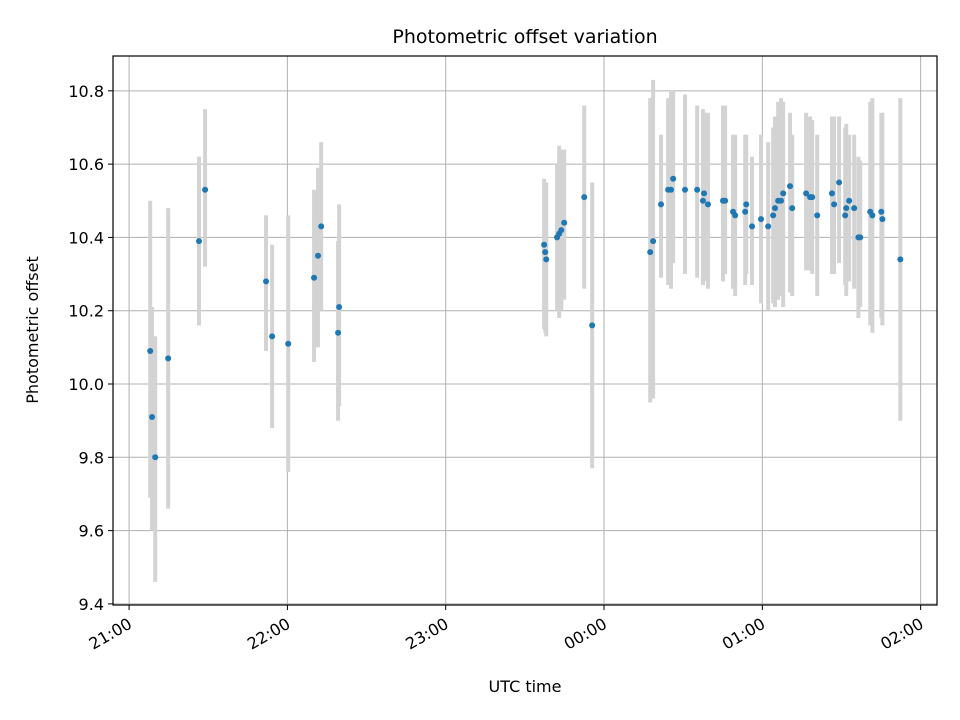  I want to click on chart-title: Photometric offset variation, so click(524, 37).